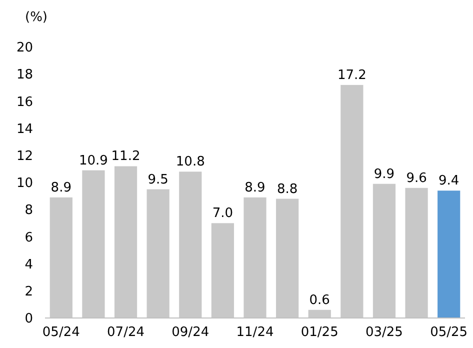 The height and width of the screenshot is (348, 473). What do you see at coordinates (319, 332) in the screenshot?
I see `x-tick-label: 01/25` at bounding box center [319, 332].